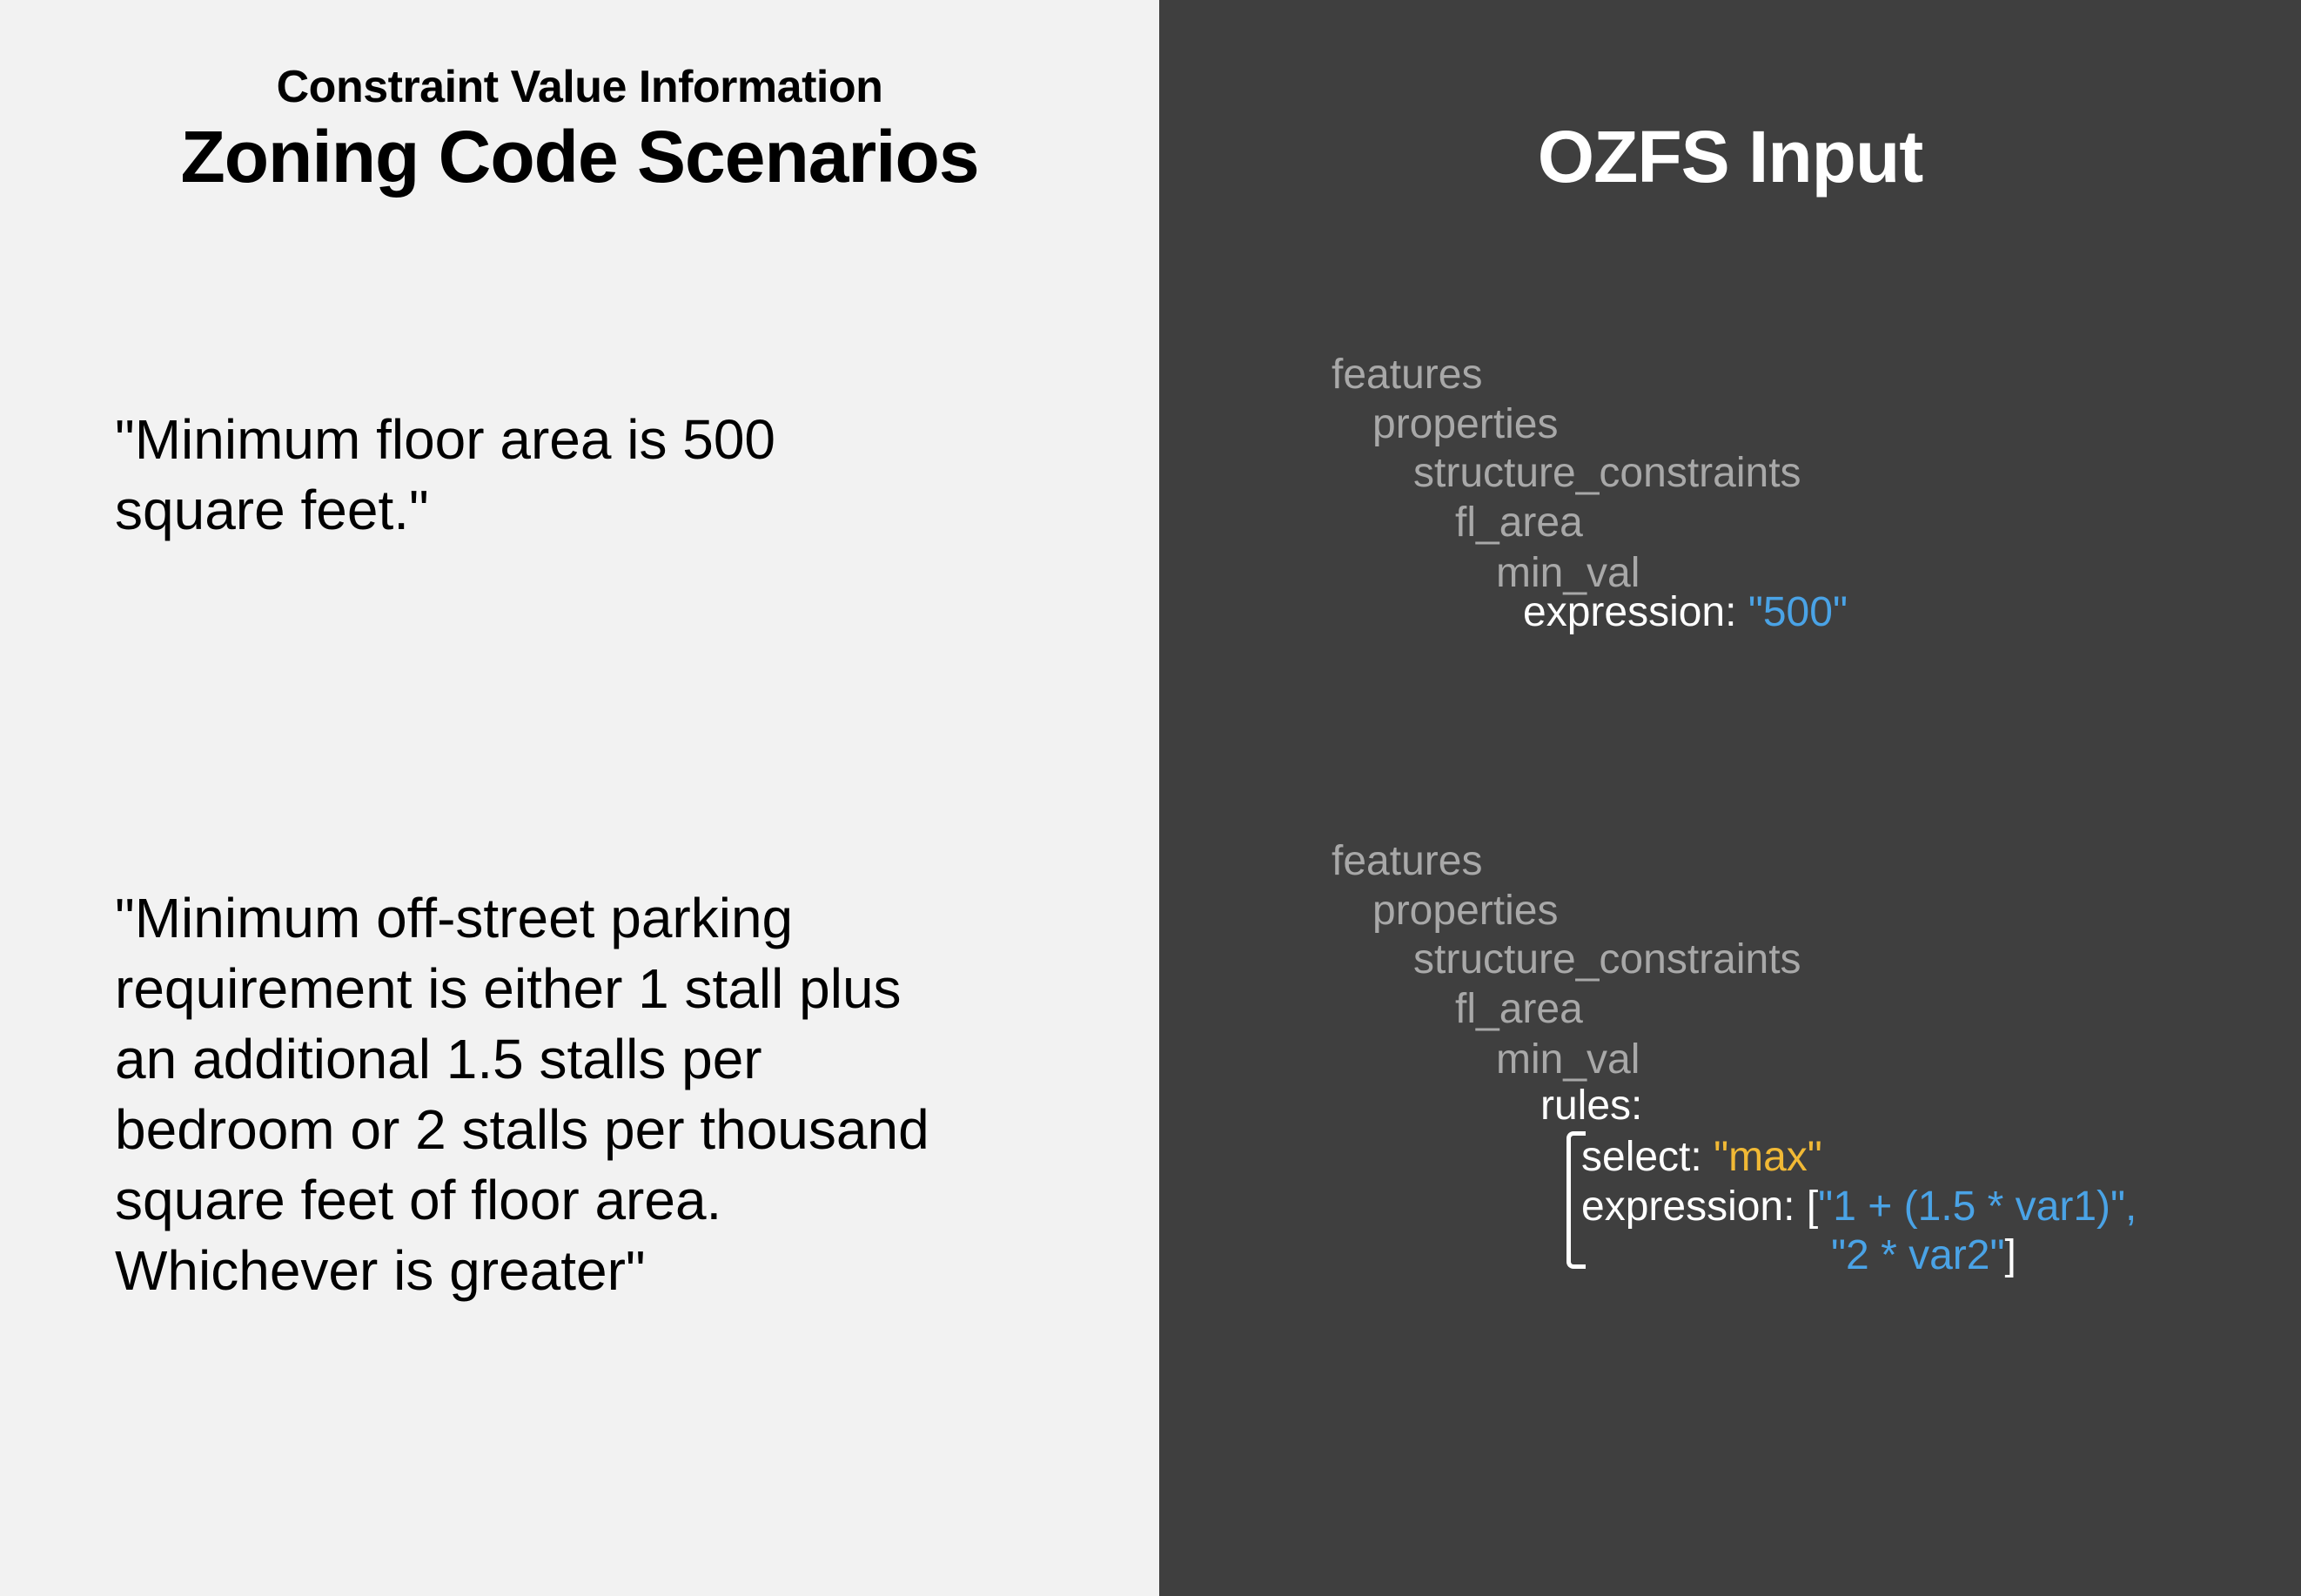 This screenshot has width=2301, height=1596. I want to click on array-open-bracket: [, so click(1812, 1207).